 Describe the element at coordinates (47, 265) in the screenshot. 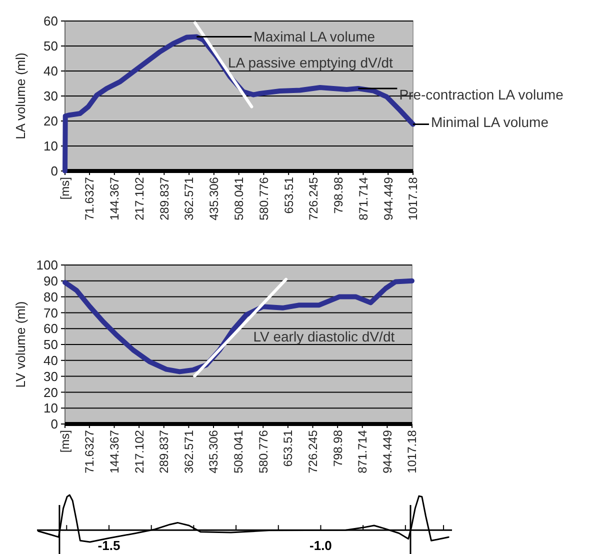

I see `y-tick-label: 100` at that location.